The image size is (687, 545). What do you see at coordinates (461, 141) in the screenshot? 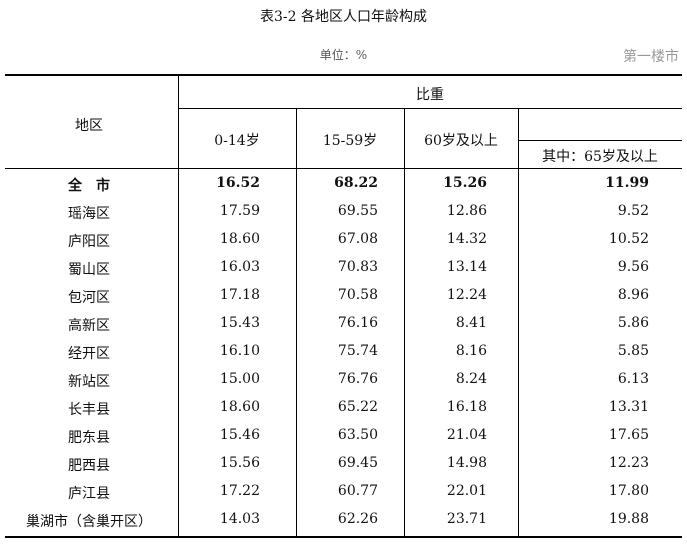
I see `header-60-plus: 60岁及以上` at bounding box center [461, 141].